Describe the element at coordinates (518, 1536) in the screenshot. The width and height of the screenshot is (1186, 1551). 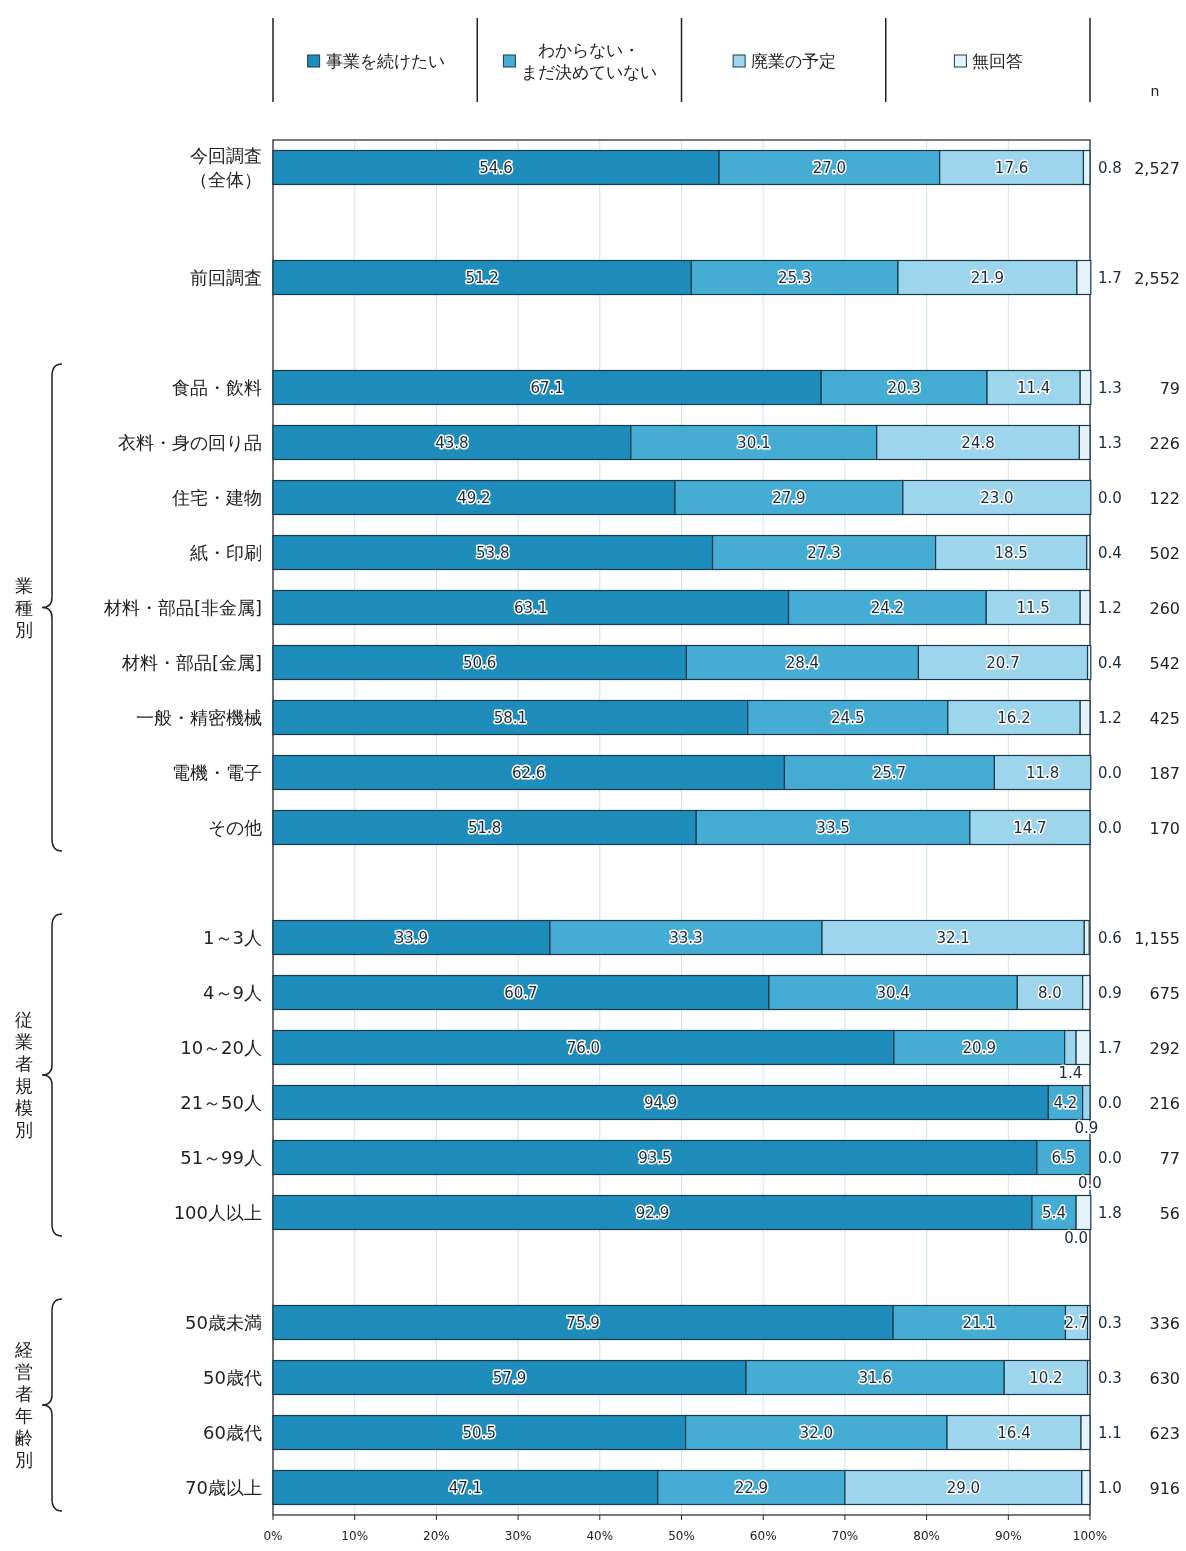
I see `x-tick-label: 30%` at that location.